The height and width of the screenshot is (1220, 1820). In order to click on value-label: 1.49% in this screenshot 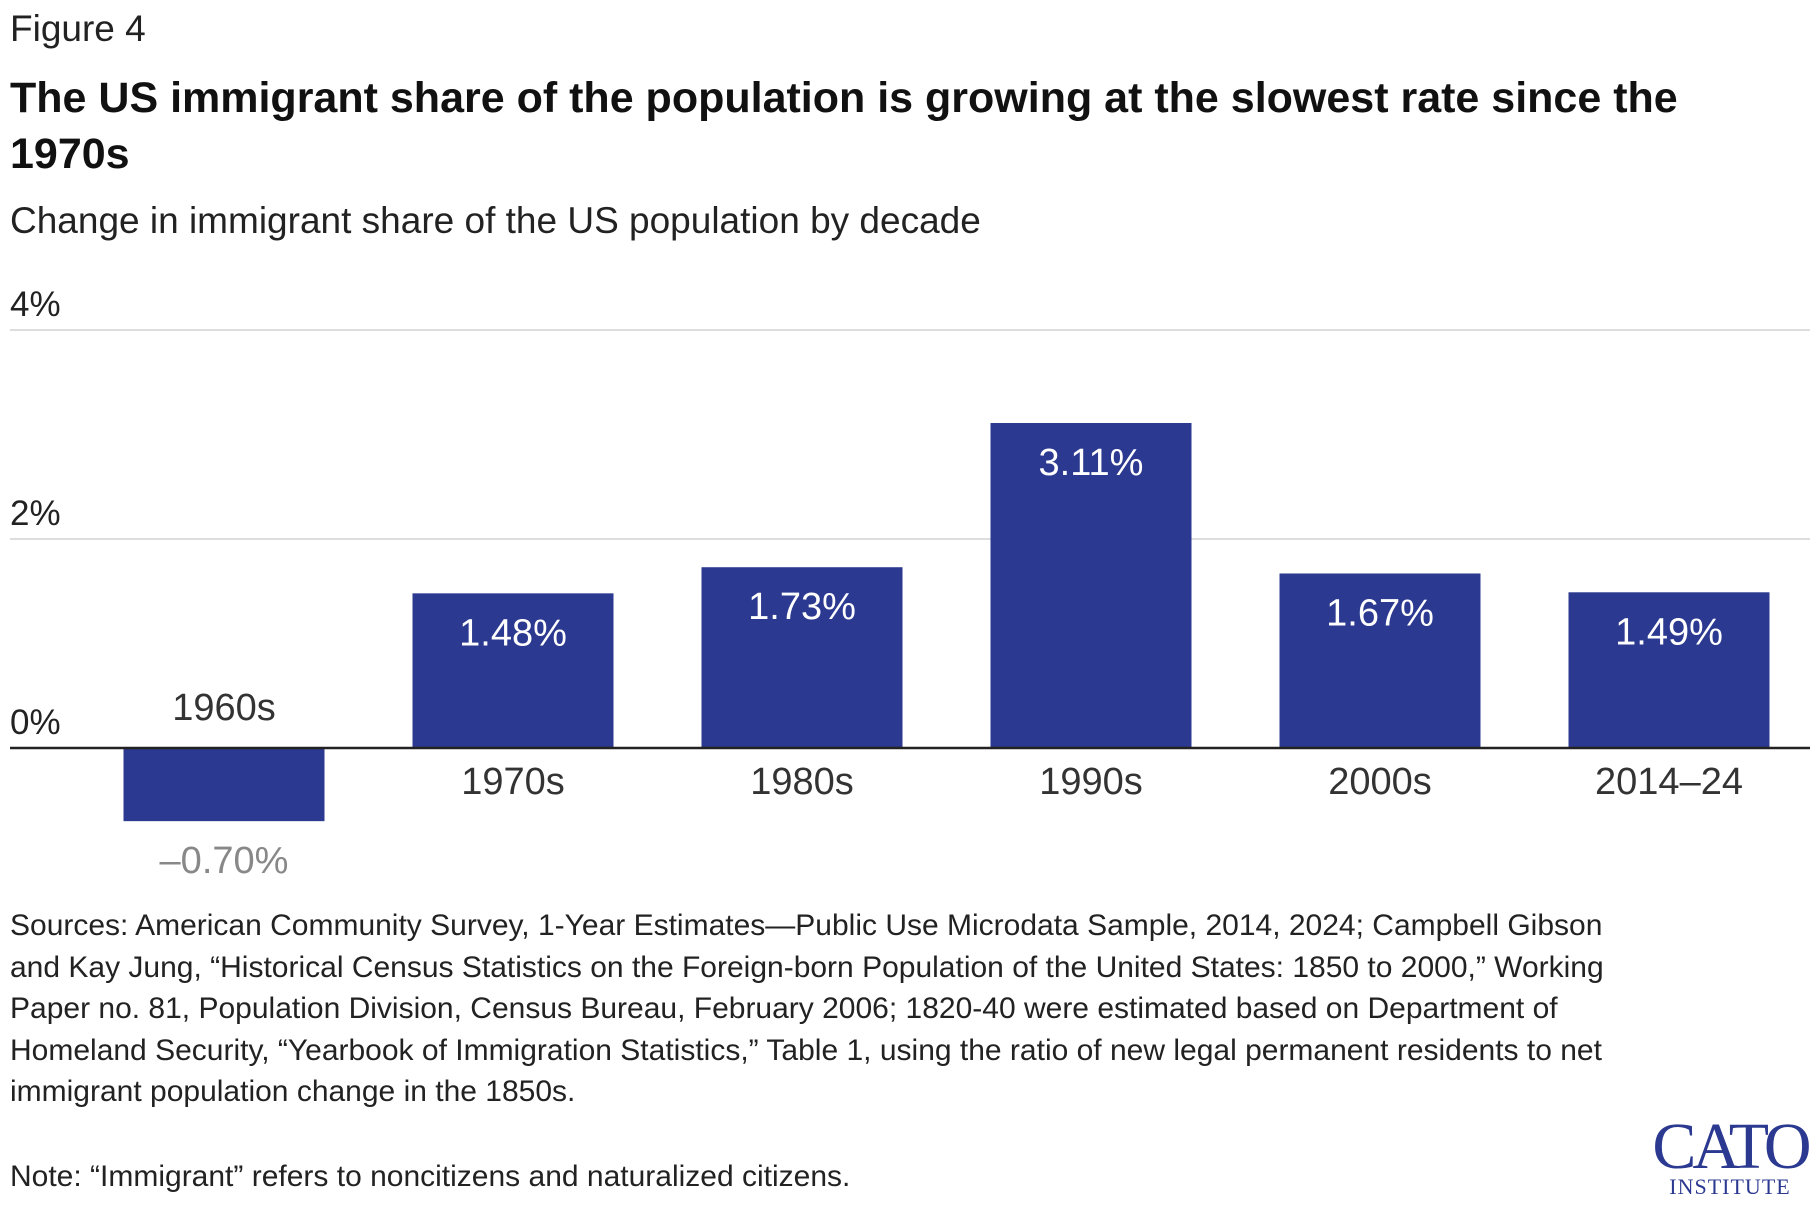, I will do `click(1669, 632)`.